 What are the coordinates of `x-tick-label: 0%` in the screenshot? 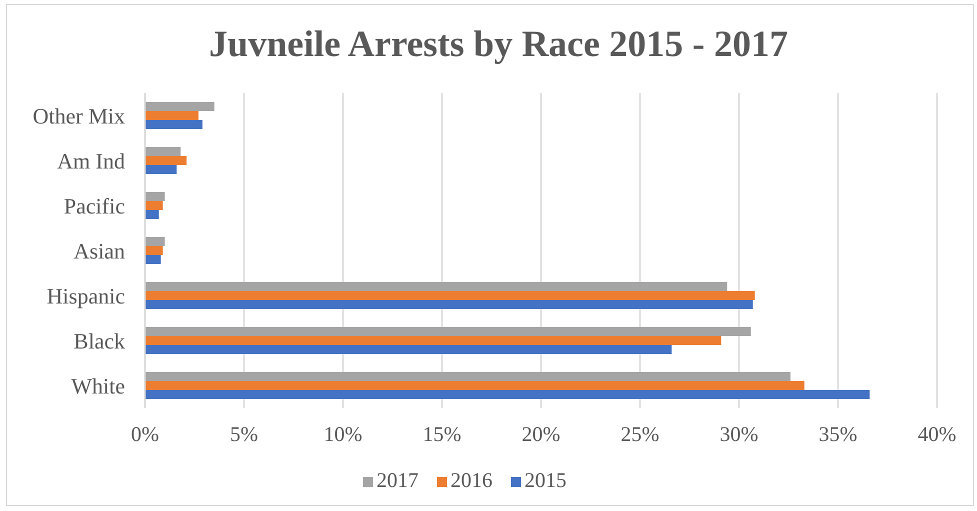 It's located at (145, 434).